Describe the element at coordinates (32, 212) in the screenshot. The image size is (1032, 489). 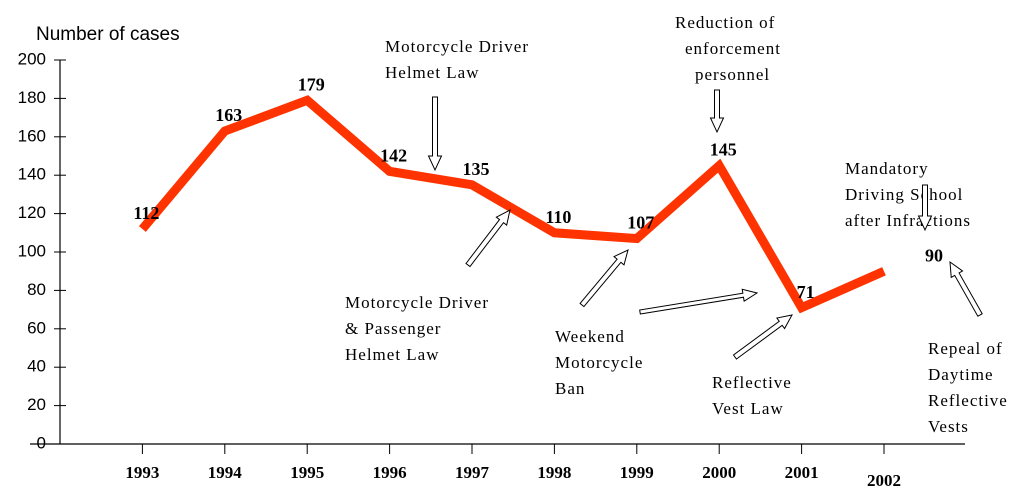
I see `y-tick-label: 120` at that location.